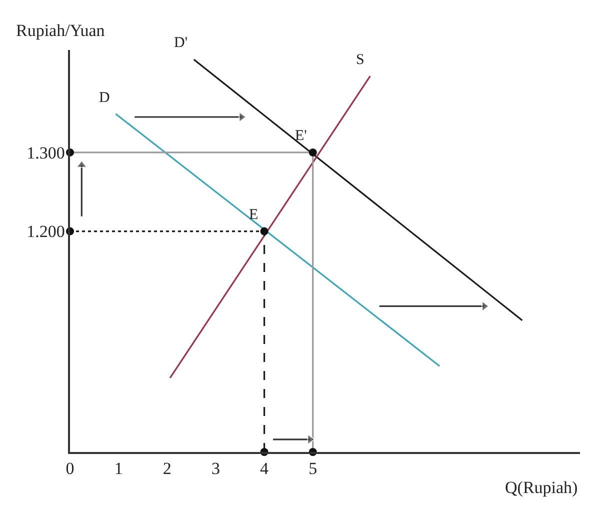 The width and height of the screenshot is (600, 522). Describe the element at coordinates (253, 215) in the screenshot. I see `annotation: E` at that location.